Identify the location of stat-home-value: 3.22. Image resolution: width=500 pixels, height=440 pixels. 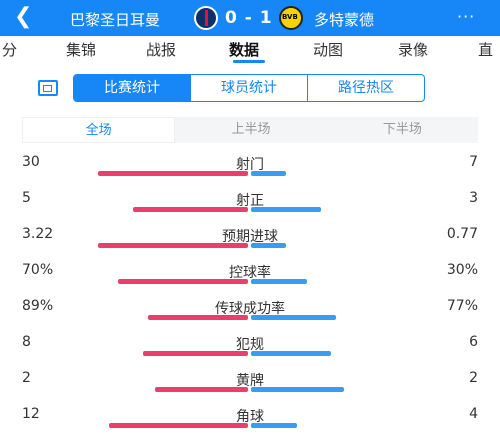
(38, 234).